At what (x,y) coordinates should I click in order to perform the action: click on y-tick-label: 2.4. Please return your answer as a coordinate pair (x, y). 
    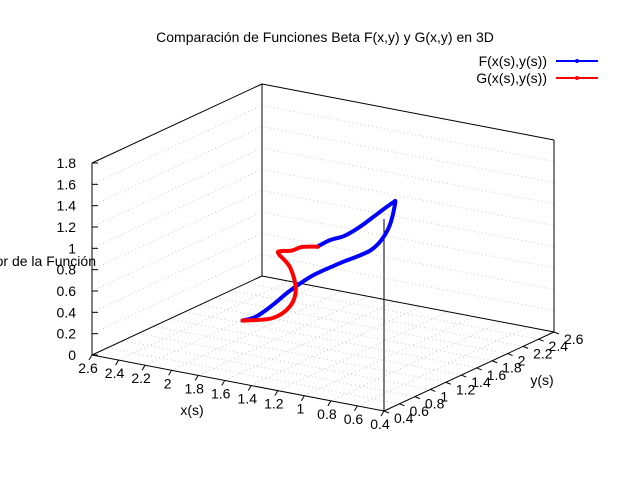
    Looking at the image, I should click on (559, 346).